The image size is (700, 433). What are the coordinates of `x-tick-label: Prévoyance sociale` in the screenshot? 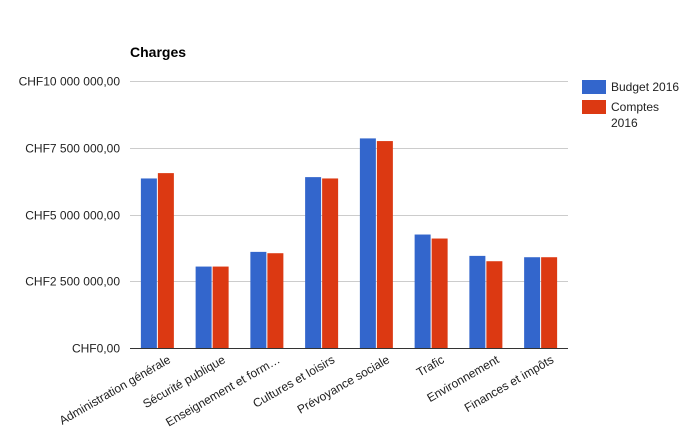 It's located at (343, 384).